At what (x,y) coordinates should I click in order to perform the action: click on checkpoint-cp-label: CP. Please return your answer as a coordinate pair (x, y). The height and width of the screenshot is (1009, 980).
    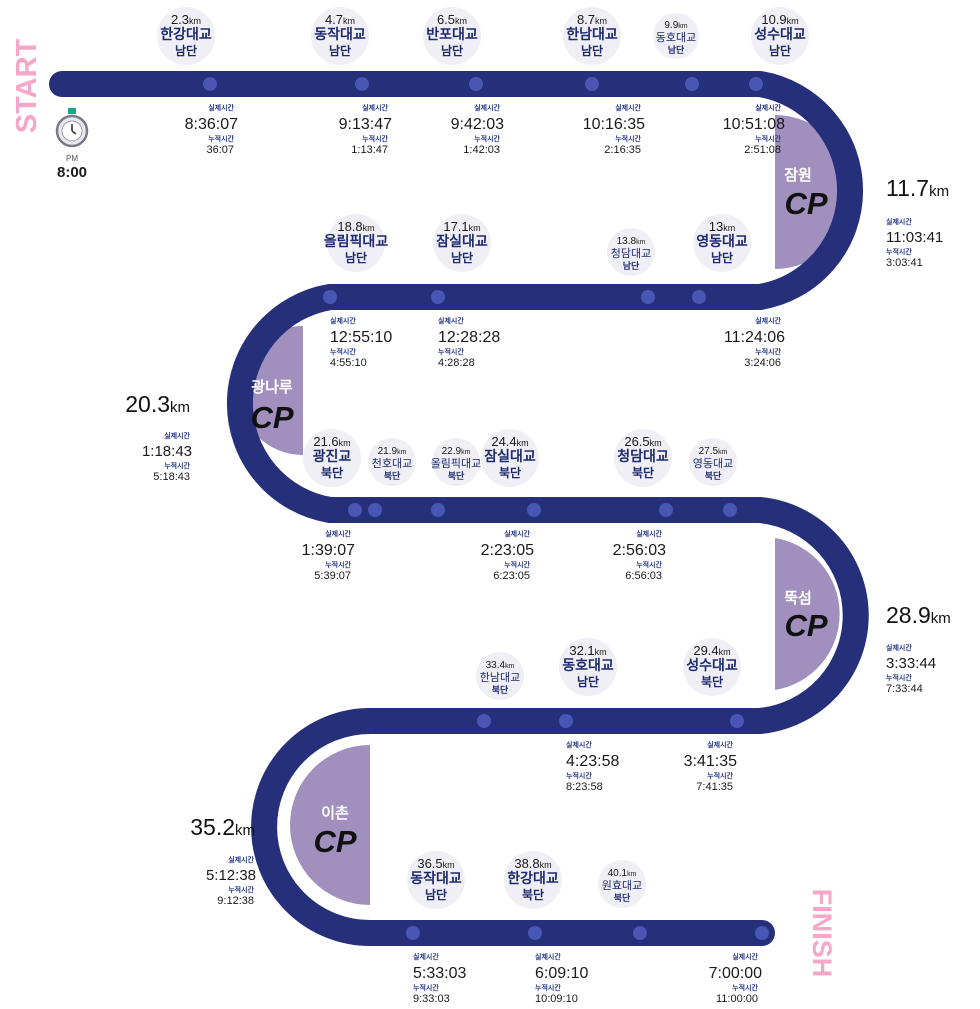
    Looking at the image, I should click on (805, 203).